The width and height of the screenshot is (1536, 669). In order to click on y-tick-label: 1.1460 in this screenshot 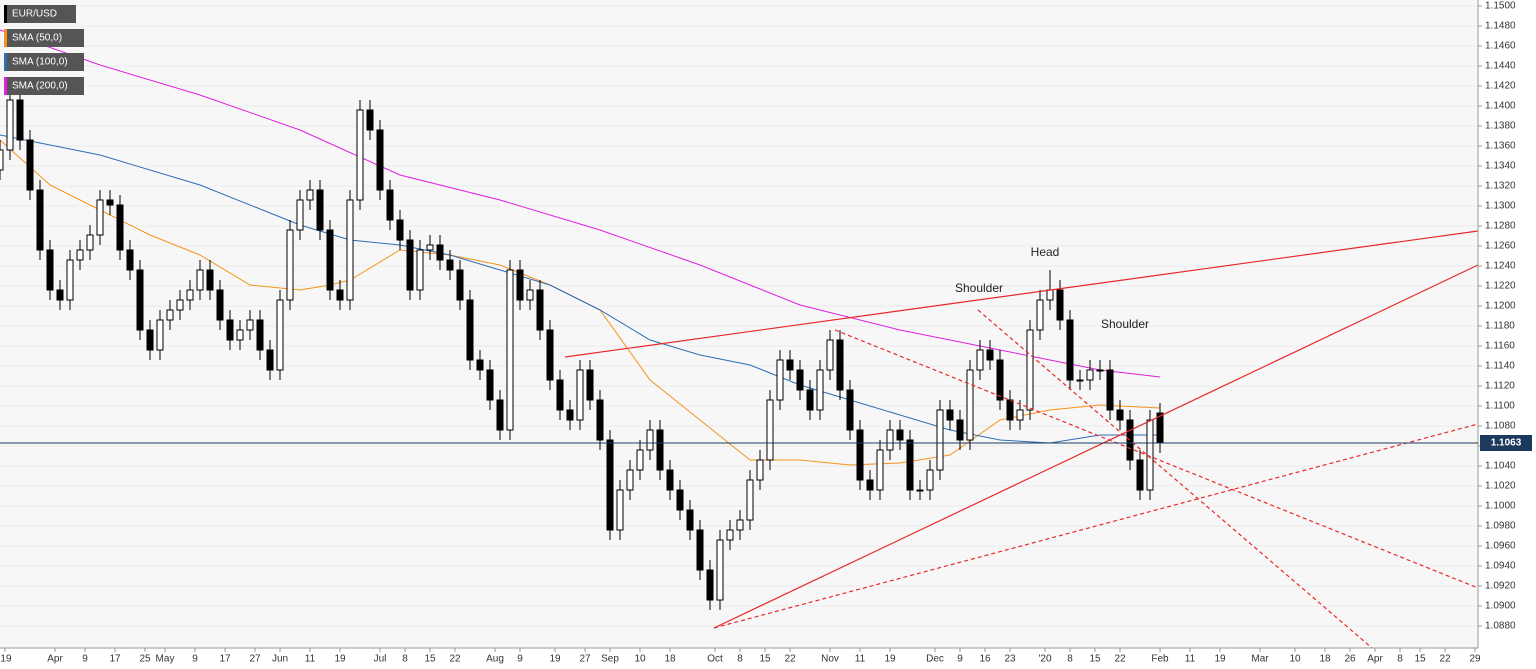, I will do `click(1500, 46)`.